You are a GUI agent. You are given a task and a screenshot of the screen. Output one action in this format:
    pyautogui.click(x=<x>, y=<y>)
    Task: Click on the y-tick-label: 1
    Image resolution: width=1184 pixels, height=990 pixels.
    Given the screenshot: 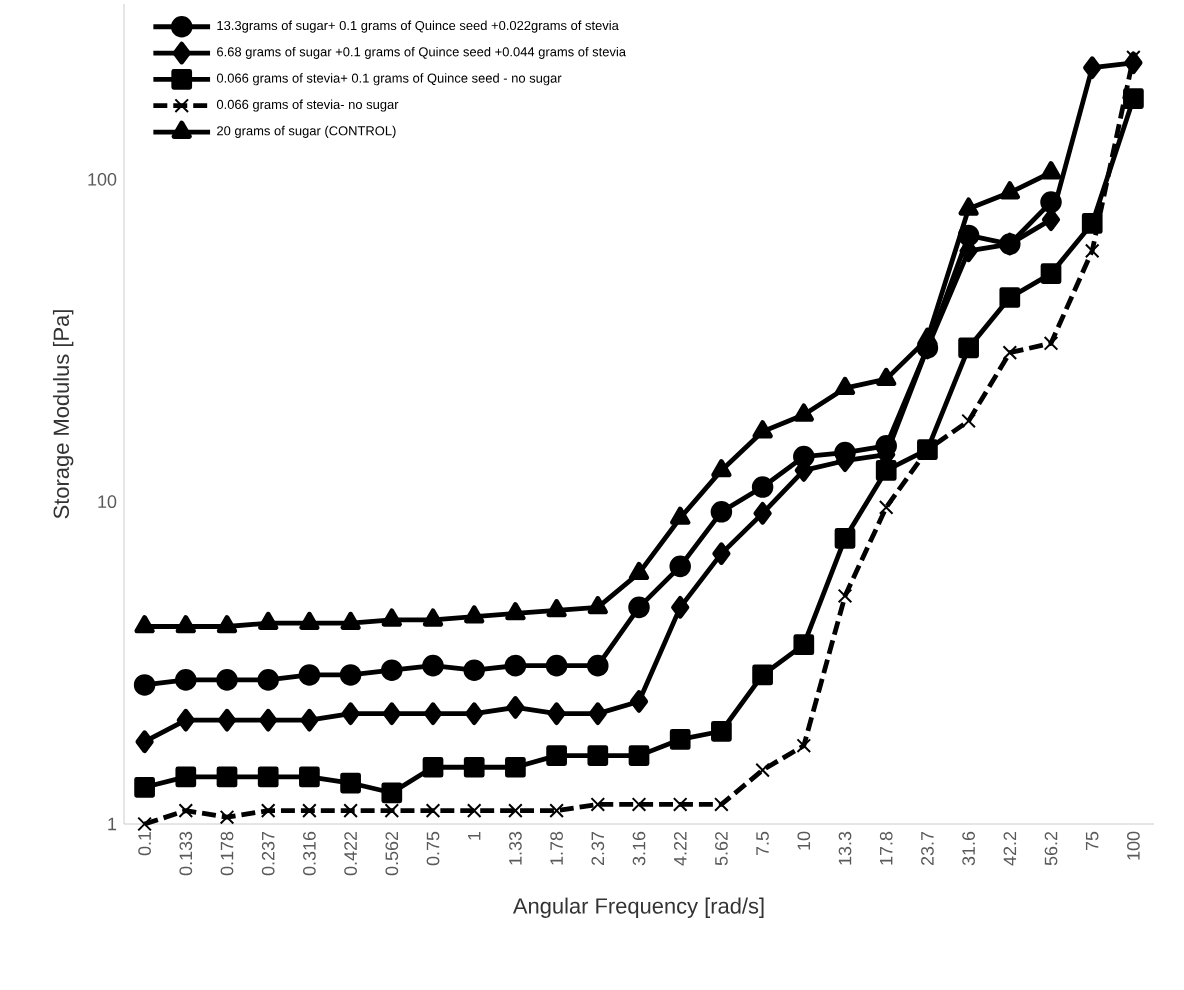 What is the action you would take?
    pyautogui.click(x=112, y=824)
    